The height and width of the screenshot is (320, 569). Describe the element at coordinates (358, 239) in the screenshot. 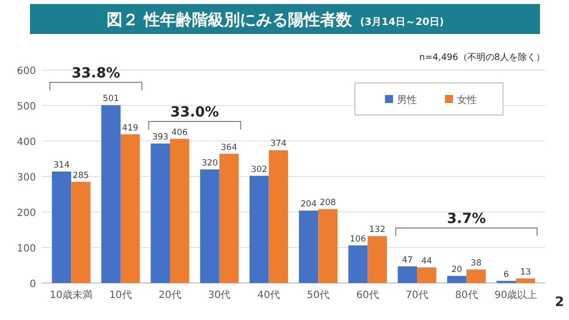

I see `data-label: 106` at that location.